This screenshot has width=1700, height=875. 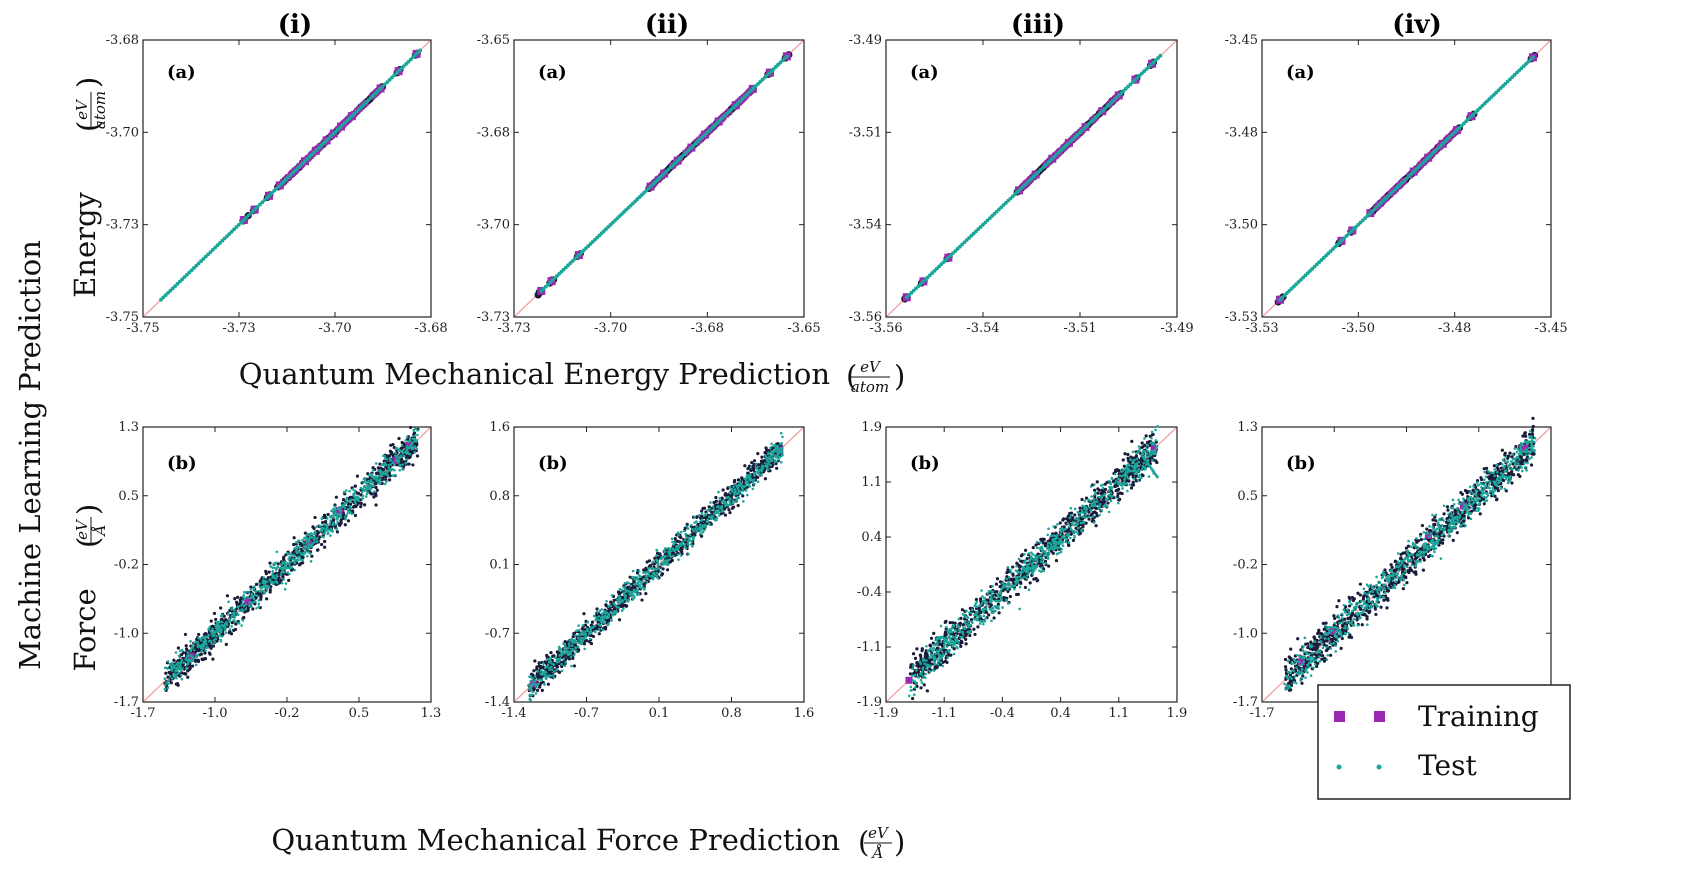 What do you see at coordinates (182, 463) in the screenshot?
I see `panel-label: (b)` at bounding box center [182, 463].